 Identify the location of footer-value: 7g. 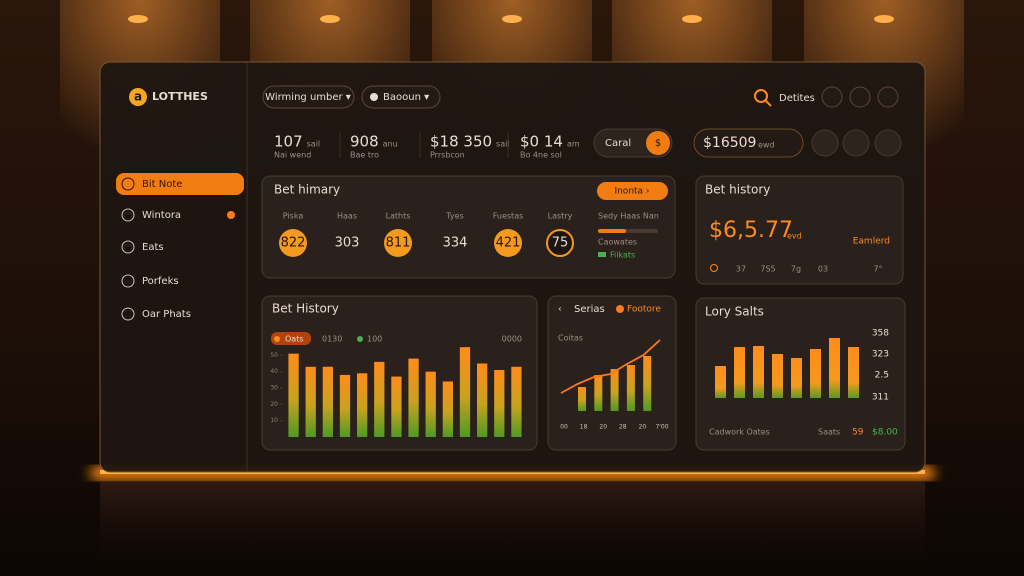
(796, 269).